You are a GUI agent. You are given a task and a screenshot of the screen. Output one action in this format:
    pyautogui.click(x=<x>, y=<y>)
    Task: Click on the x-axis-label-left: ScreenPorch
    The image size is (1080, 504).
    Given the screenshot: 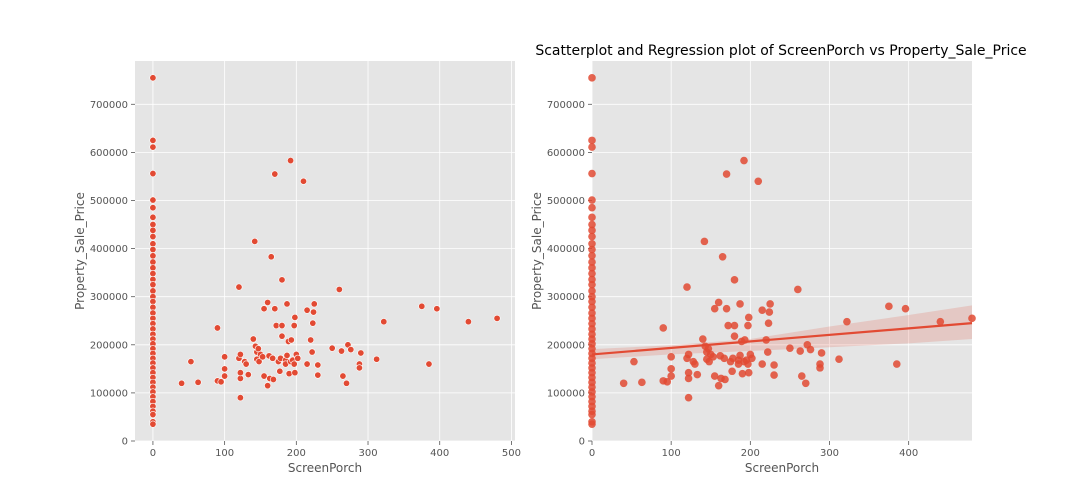 What is the action you would take?
    pyautogui.click(x=325, y=468)
    